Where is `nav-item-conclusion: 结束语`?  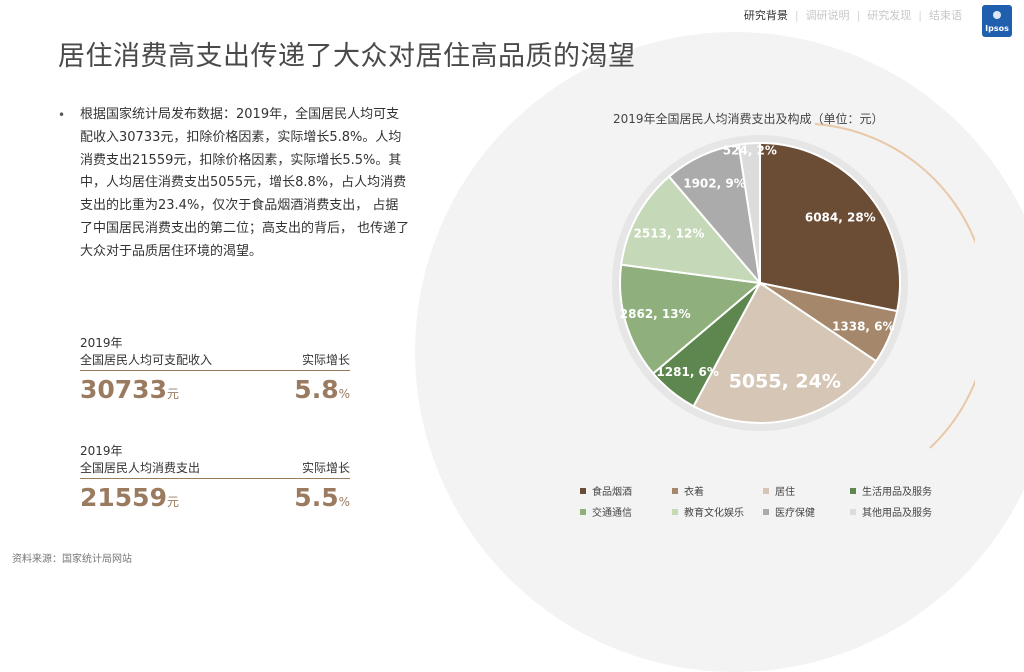
nav-item-conclusion: 结束语 is located at coordinates (945, 15).